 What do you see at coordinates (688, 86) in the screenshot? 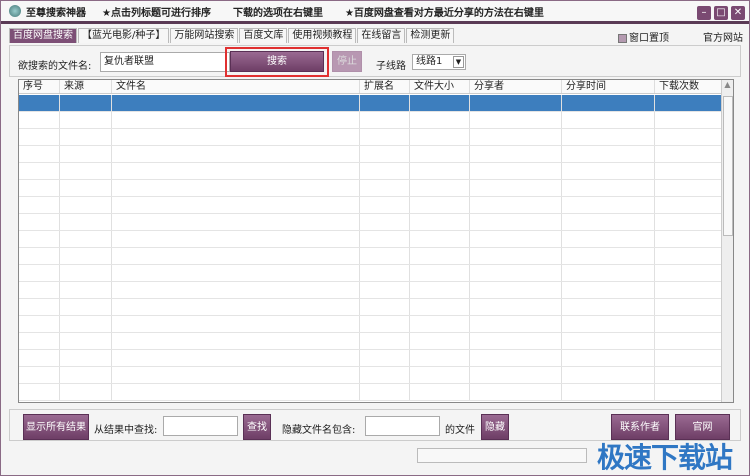
I see `column-header: 下载次数` at bounding box center [688, 86].